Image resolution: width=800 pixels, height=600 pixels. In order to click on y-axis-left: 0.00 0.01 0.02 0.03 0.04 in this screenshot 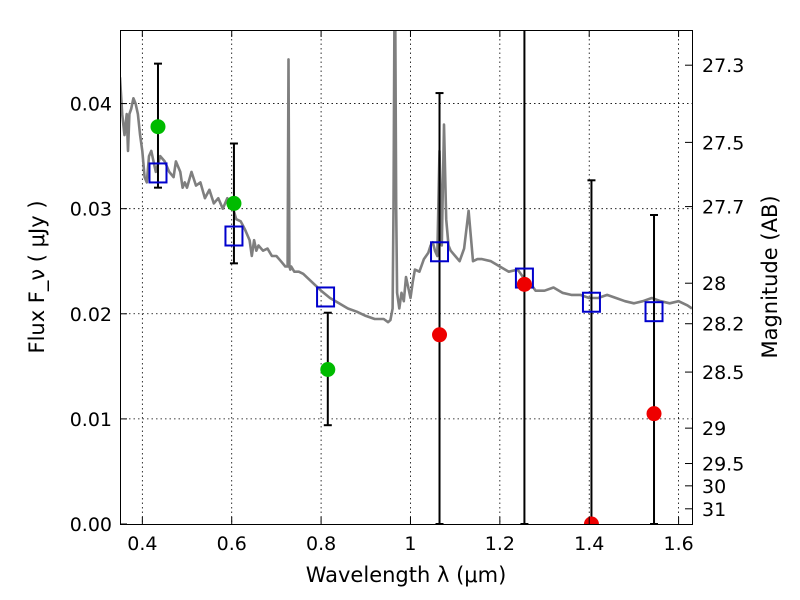, I will do `click(98, 315)`.